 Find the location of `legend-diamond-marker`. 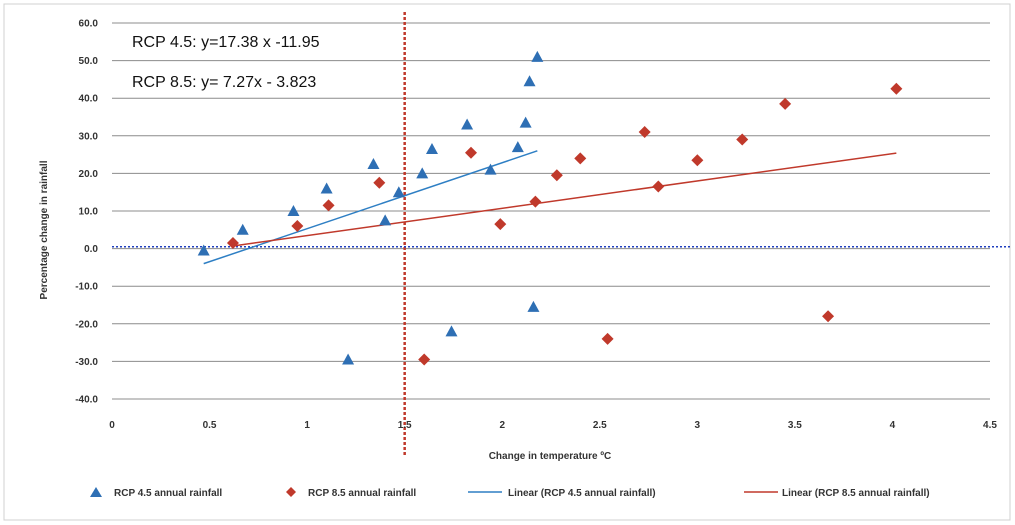

legend-diamond-marker is located at coordinates (291, 492).